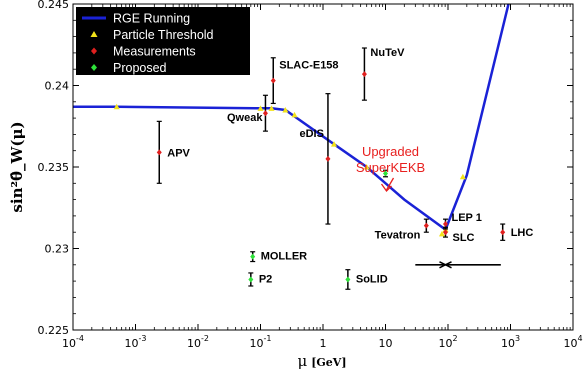 This screenshot has width=584, height=371. Describe the element at coordinates (328, 362) in the screenshot. I see `x-axis-label-unit: [GeV]` at that location.